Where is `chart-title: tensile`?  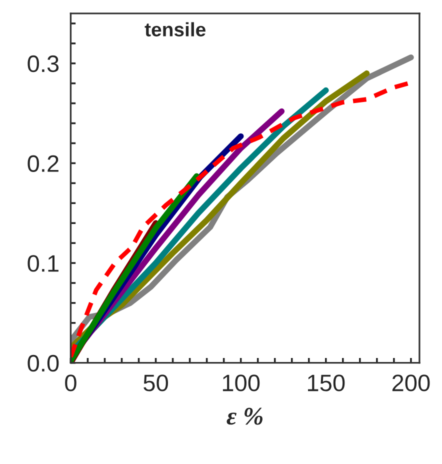
chart-title: tensile is located at coordinates (175, 29).